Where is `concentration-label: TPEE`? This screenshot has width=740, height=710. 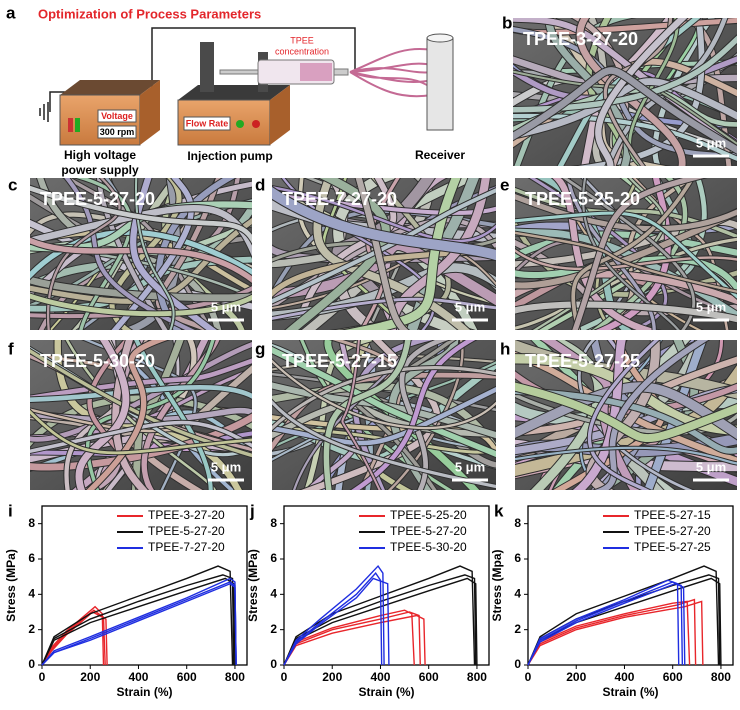
concentration-label: TPEE is located at coordinates (302, 40).